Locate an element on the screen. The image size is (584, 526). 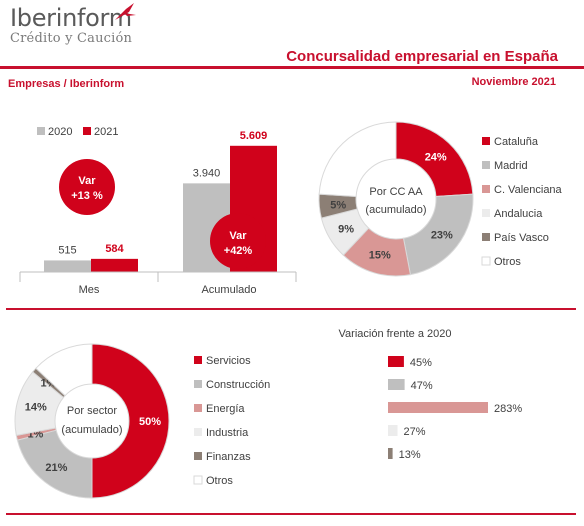
footer-divider is located at coordinates (291, 514).